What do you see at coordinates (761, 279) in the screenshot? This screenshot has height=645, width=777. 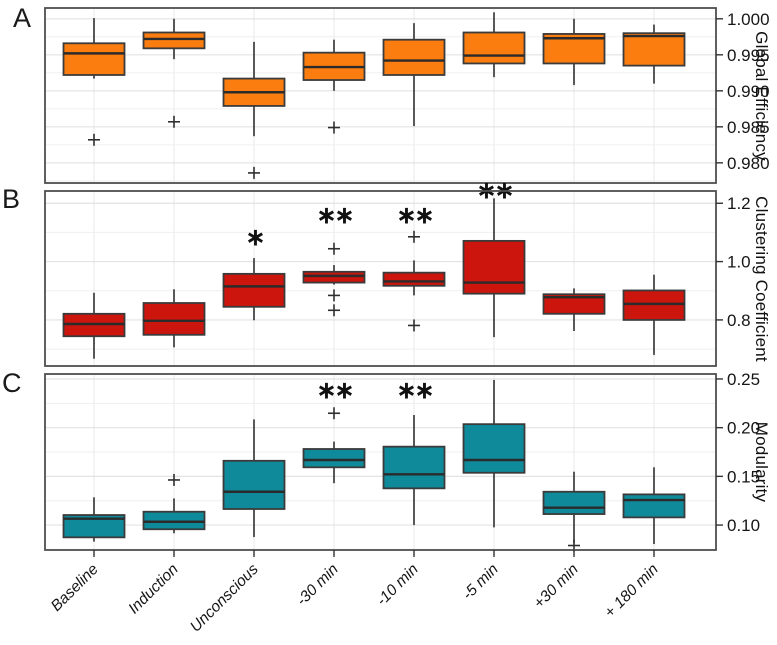 I see `y-axis-title-clustering-coefficient: Clustering Coefficient` at bounding box center [761, 279].